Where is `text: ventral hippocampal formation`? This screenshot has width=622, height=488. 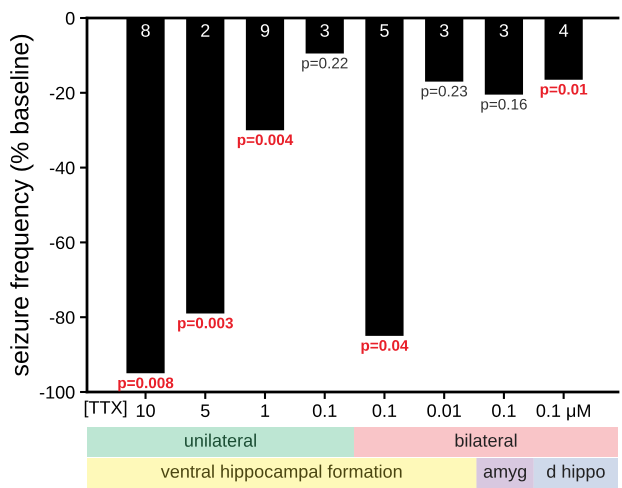
text: ventral hippocampal formation is located at coordinates (281, 473).